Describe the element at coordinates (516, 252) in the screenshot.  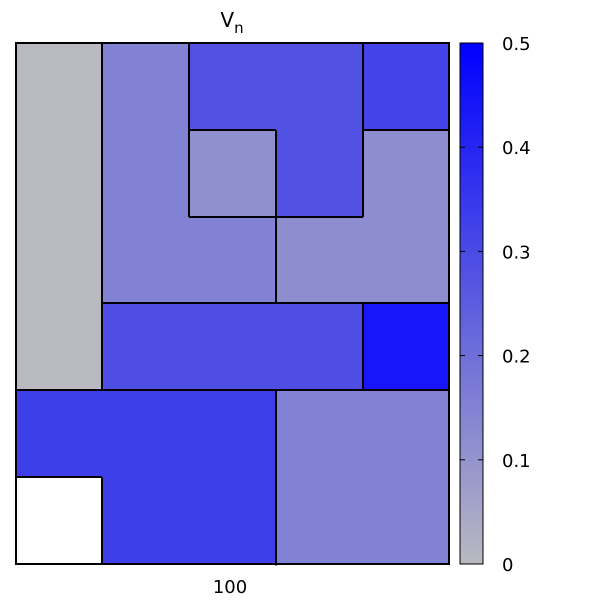
I see `colorbar-tick-label: 0.3` at that location.